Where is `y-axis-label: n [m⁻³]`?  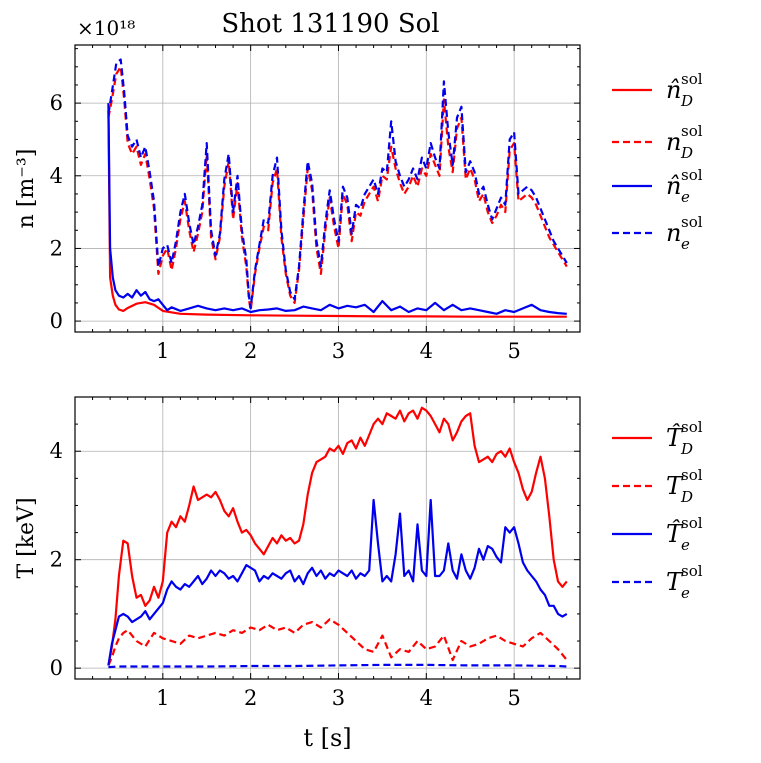
y-axis-label: n [m⁻³] is located at coordinates (26, 189).